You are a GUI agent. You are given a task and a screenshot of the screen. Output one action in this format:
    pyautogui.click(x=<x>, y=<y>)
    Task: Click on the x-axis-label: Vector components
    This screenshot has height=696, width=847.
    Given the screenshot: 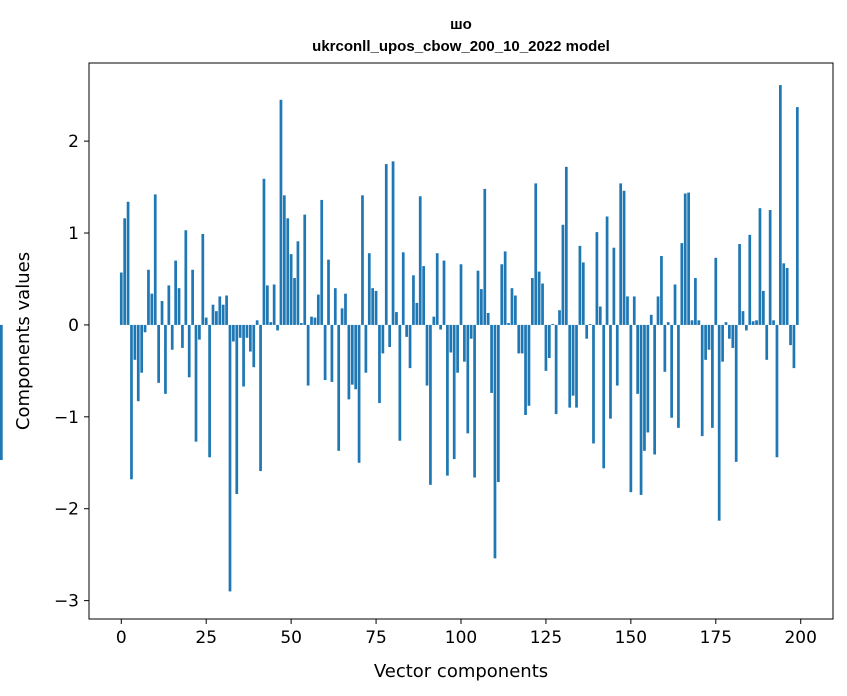 What is the action you would take?
    pyautogui.click(x=461, y=671)
    